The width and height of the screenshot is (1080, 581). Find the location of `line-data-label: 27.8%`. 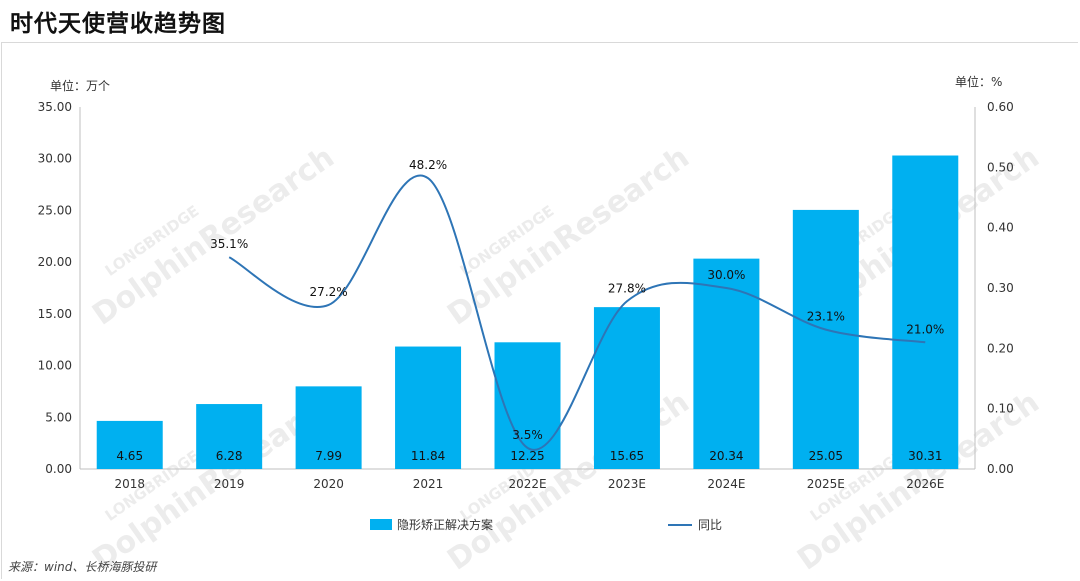

line-data-label: 27.8% is located at coordinates (627, 288).